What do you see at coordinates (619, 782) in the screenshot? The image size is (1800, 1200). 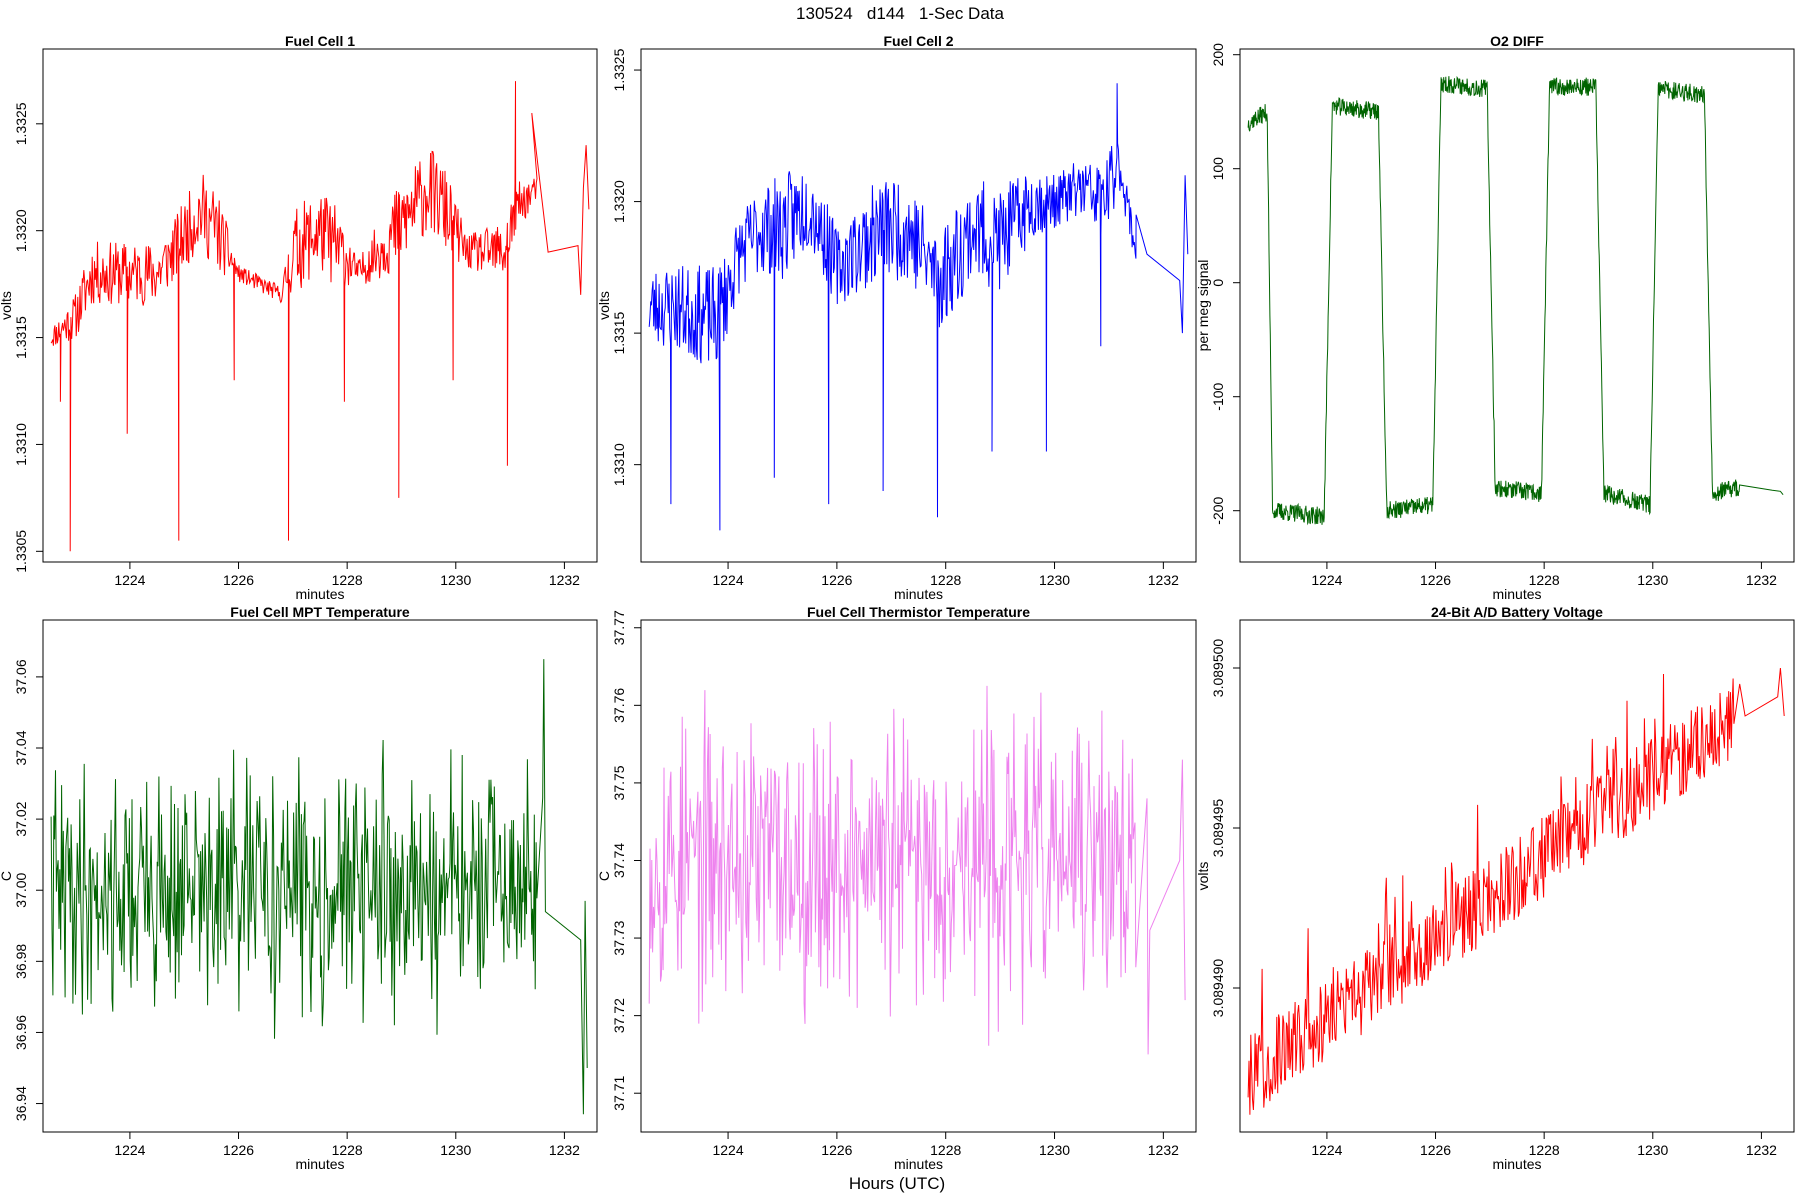 I see `y-tick-label: 37.75` at bounding box center [619, 782].